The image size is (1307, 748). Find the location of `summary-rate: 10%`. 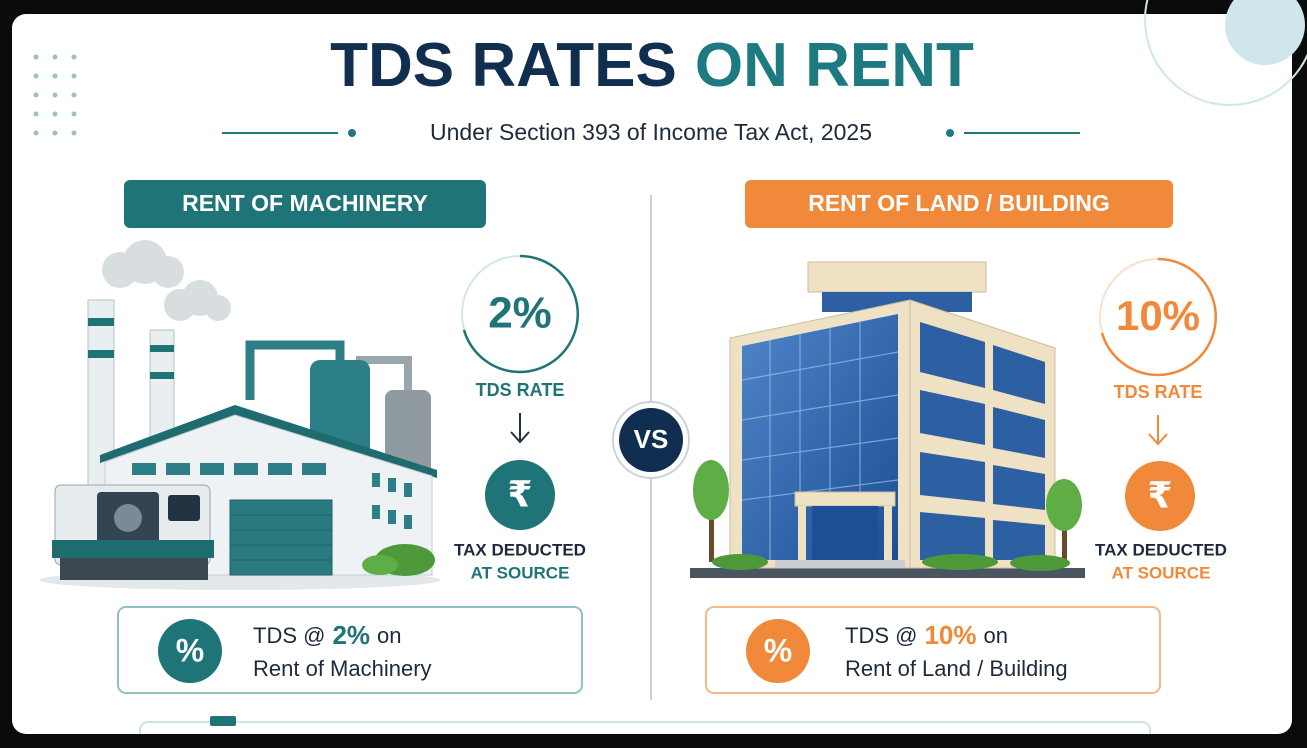

summary-rate: 10% is located at coordinates (950, 635).